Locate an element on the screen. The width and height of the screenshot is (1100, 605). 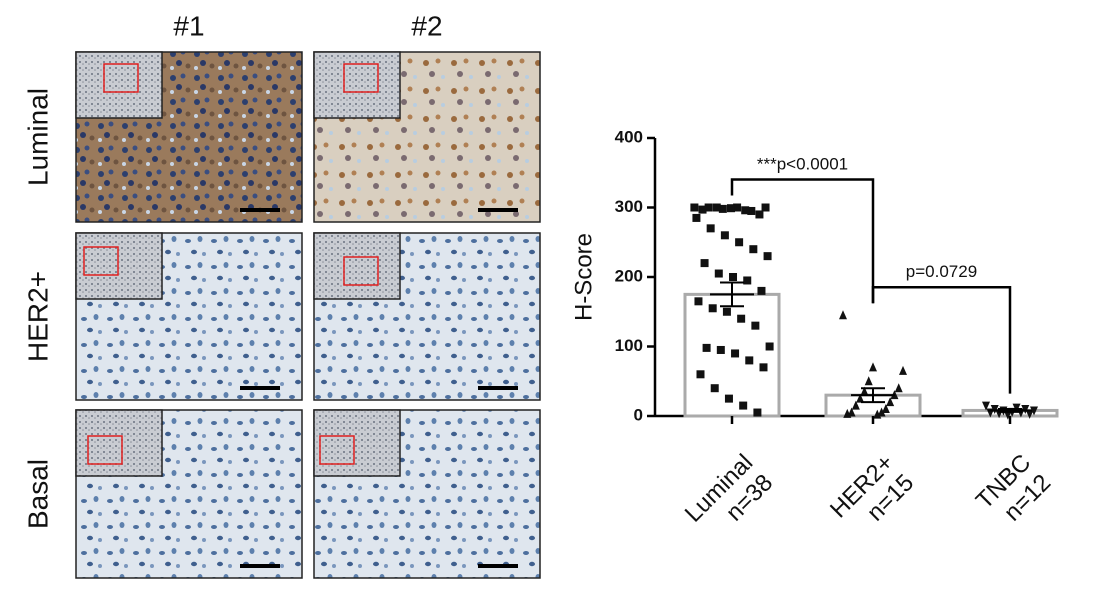
row-label: HER2+ is located at coordinates (37, 316).